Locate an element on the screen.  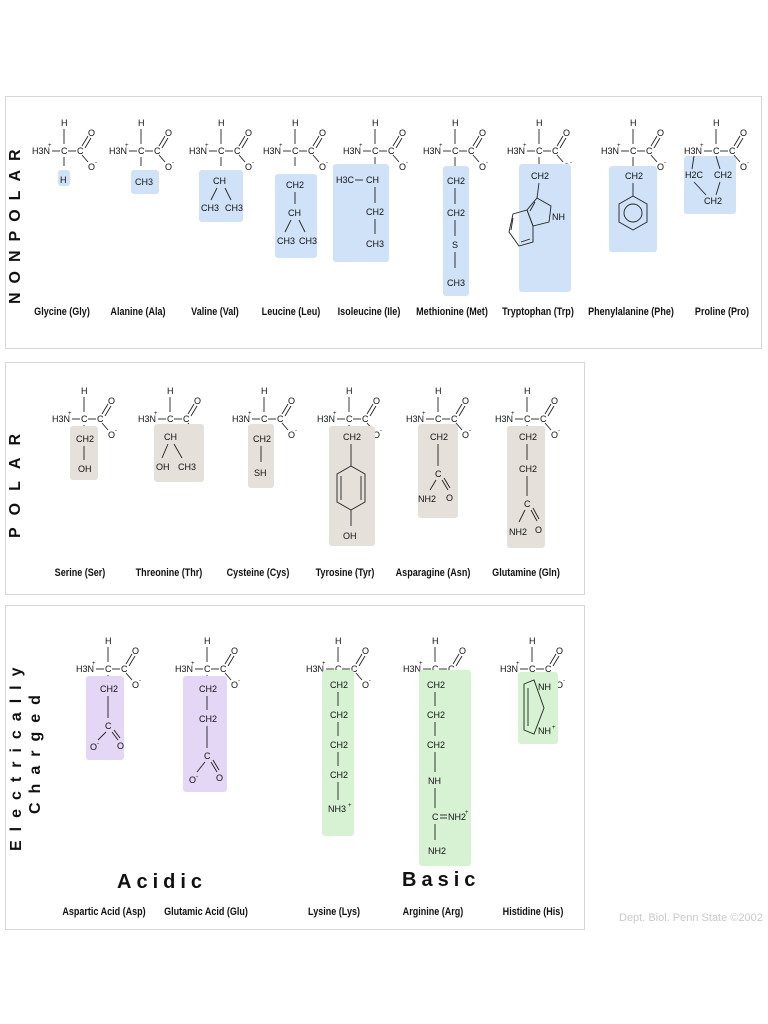
arginine-side-nh: NH is located at coordinates (434, 781).